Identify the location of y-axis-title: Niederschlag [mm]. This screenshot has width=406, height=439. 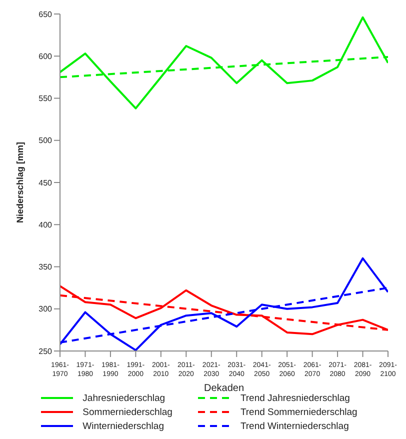
(20, 183).